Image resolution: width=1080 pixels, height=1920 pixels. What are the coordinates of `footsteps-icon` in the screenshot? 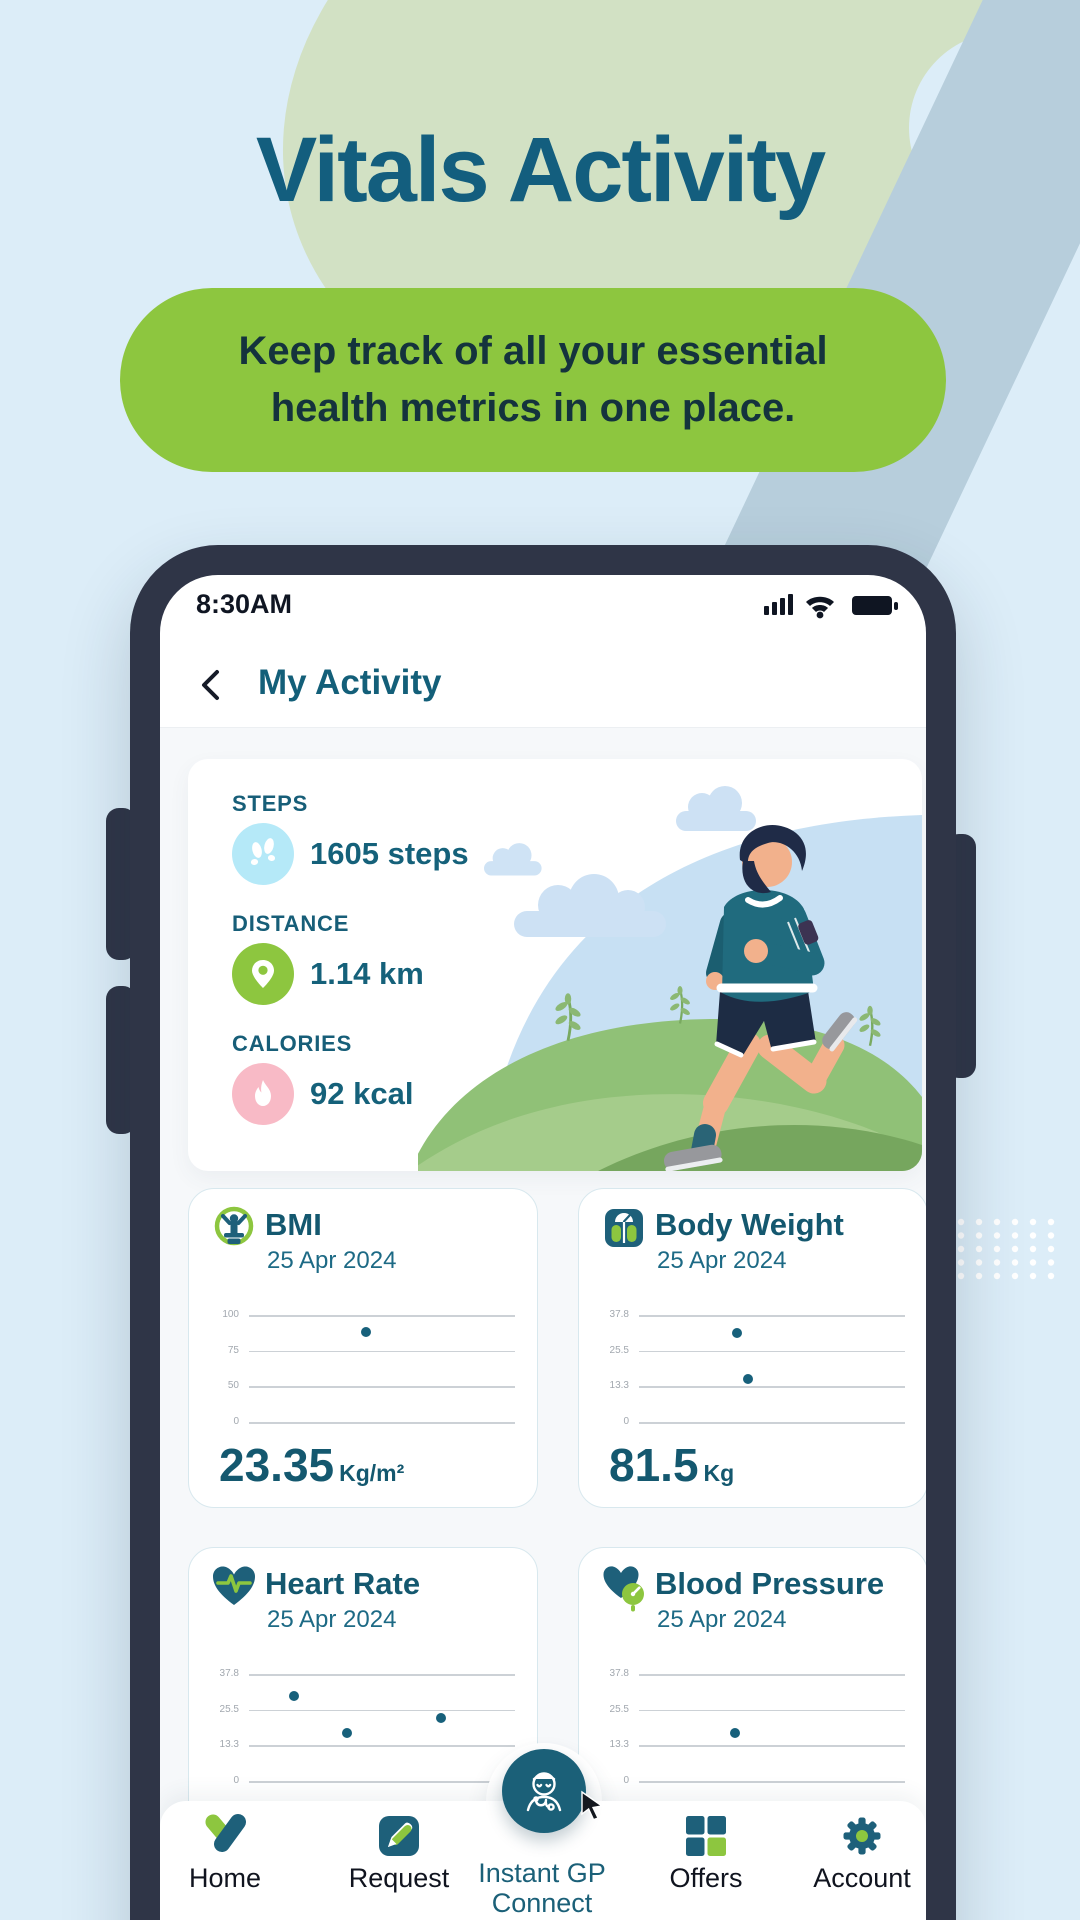 It's located at (263, 852).